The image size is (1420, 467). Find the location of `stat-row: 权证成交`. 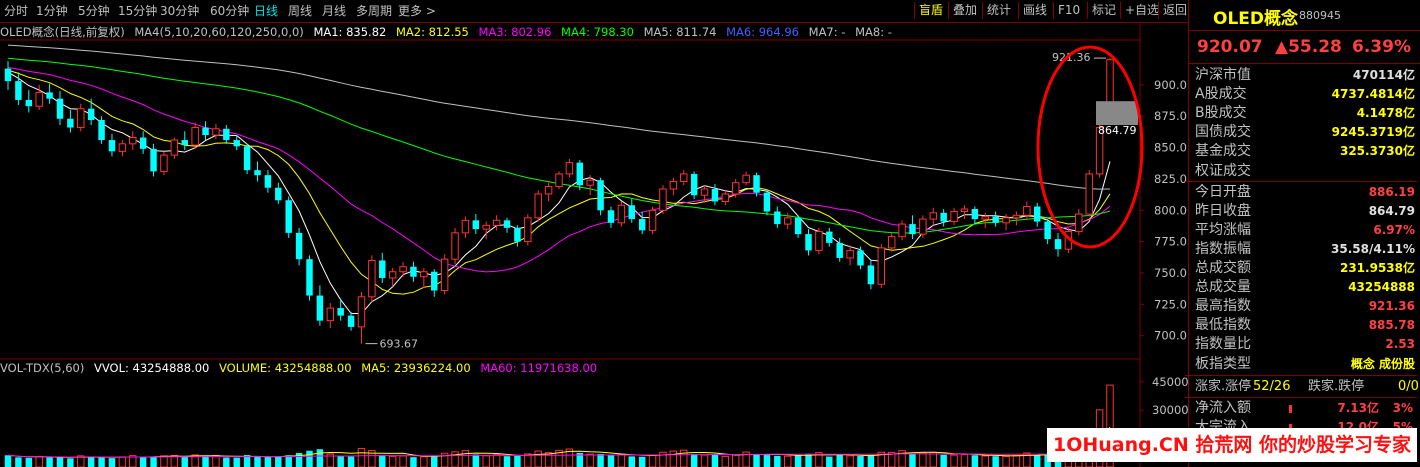

stat-row: 权证成交 is located at coordinates (1305, 171).